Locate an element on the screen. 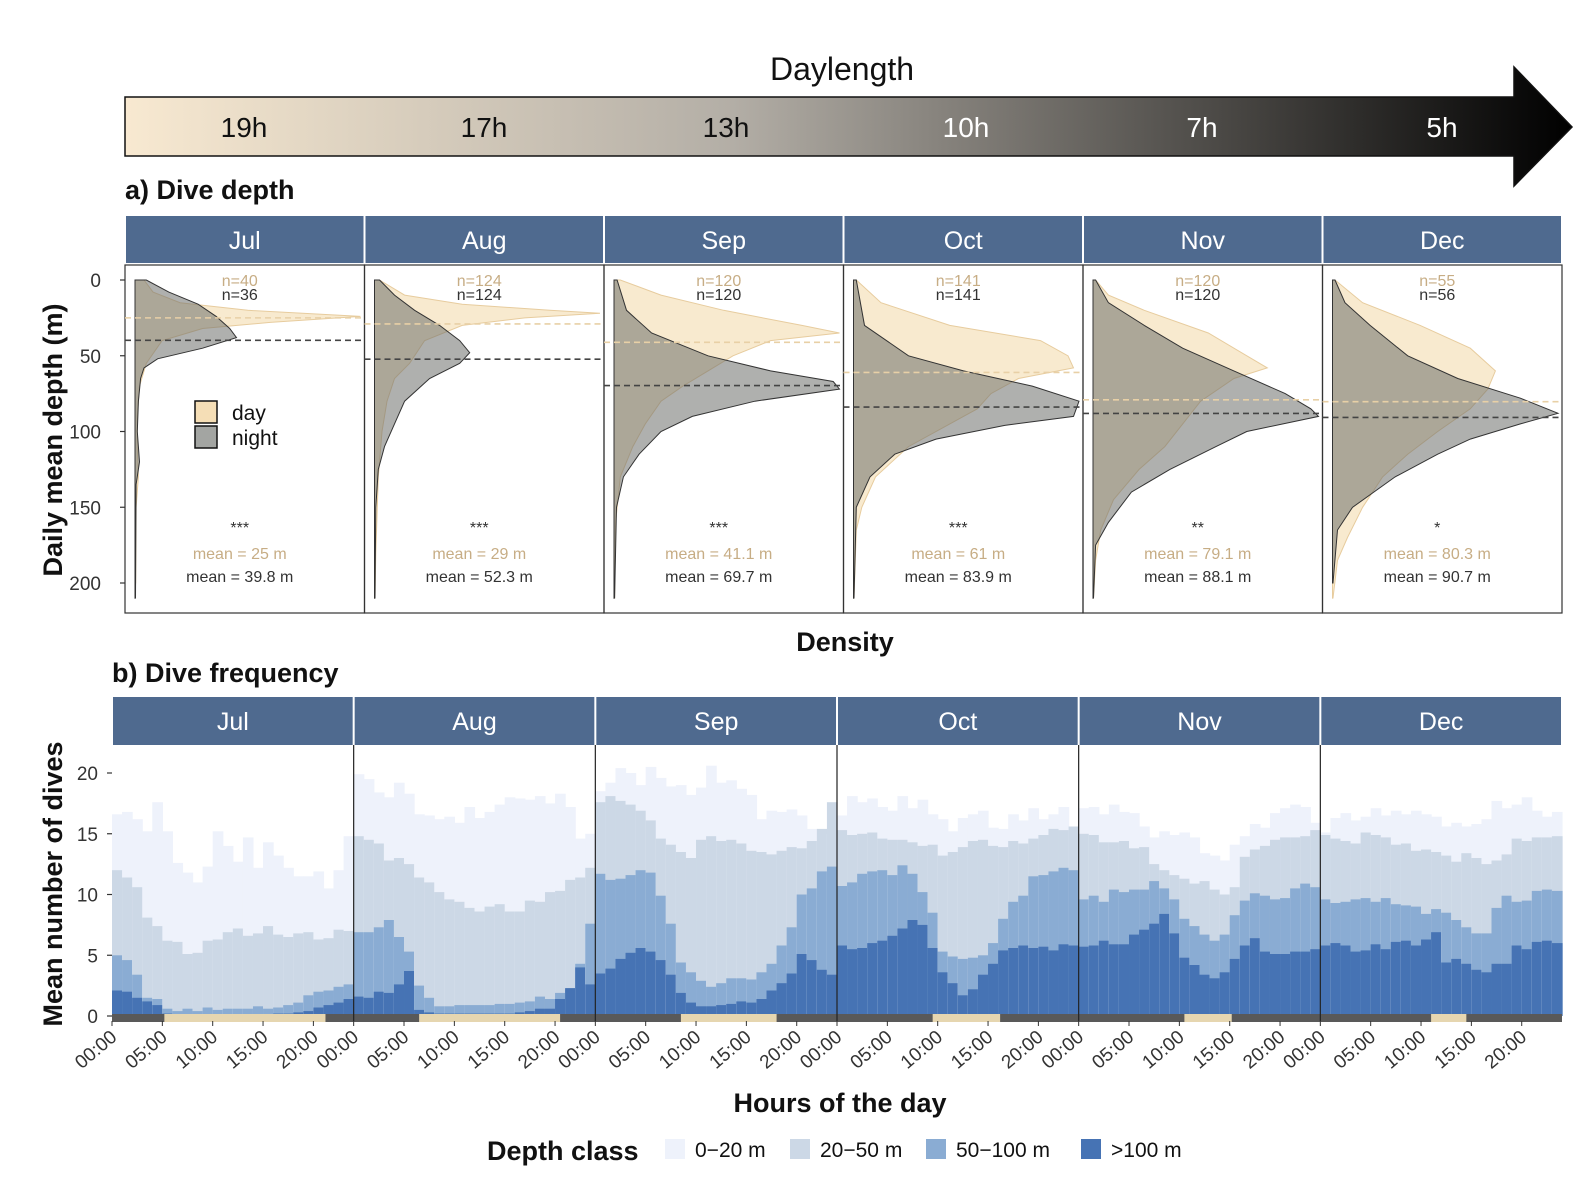 Image resolution: width=1596 pixels, height=1190 pixels. mean-night-oct: mean = 83.9 m is located at coordinates (958, 577).